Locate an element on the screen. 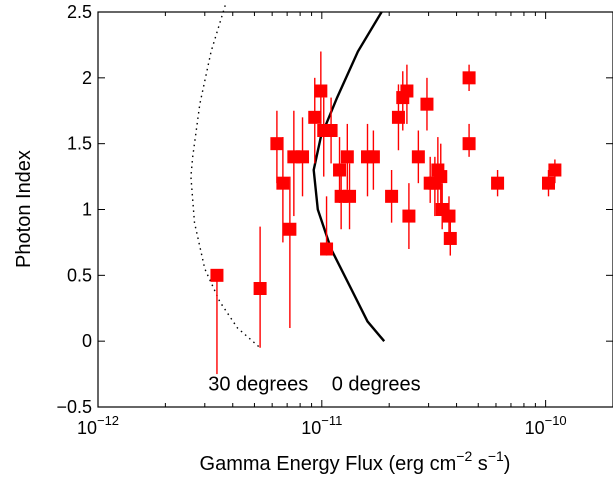 Image resolution: width=613 pixels, height=478 pixels. y-tick-label: 2 is located at coordinates (87, 78).